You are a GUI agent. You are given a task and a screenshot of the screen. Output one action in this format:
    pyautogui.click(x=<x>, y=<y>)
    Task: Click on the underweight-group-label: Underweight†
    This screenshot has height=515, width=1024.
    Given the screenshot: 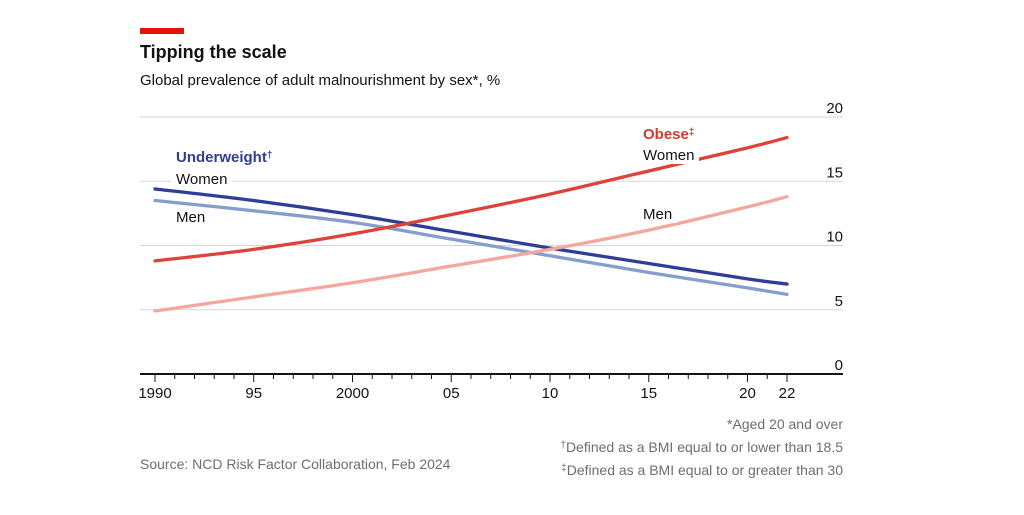 What is the action you would take?
    pyautogui.click(x=224, y=158)
    